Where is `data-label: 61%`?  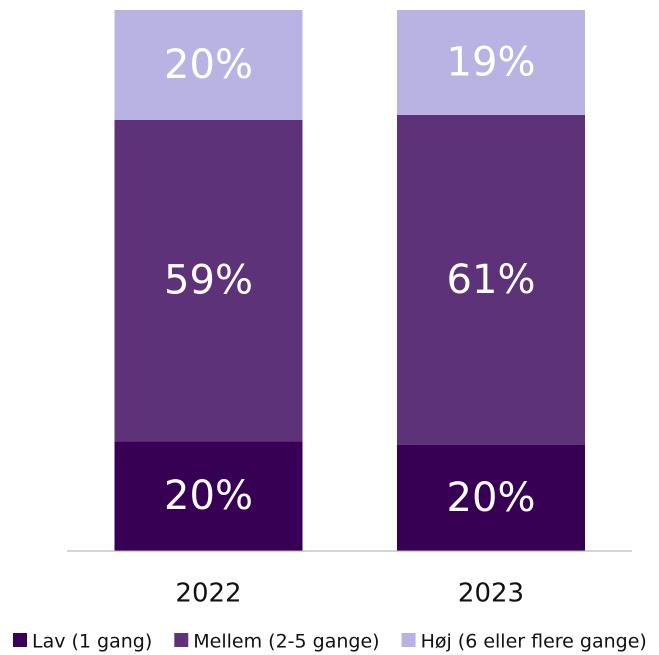 data-label: 61% is located at coordinates (491, 280).